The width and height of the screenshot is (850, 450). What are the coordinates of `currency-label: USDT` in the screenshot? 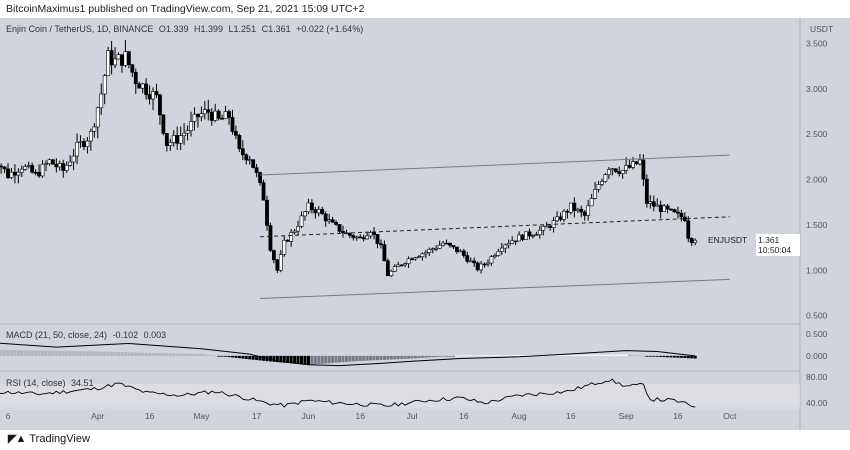 It's located at (822, 29).